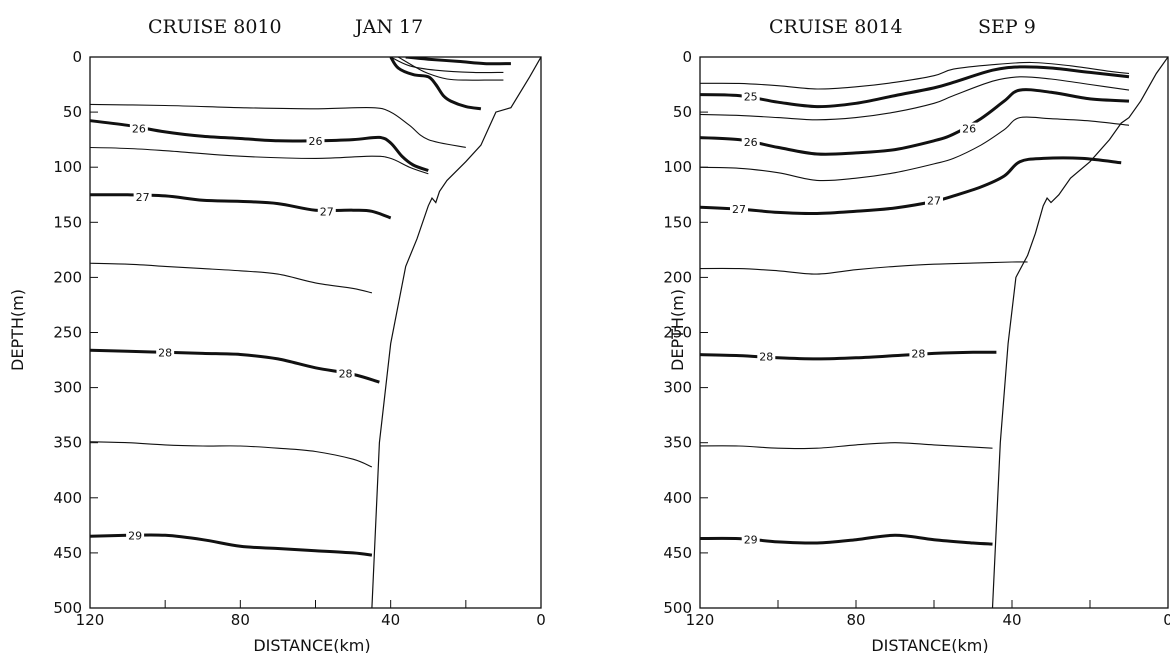  Describe the element at coordinates (90, 620) in the screenshot. I see `left-x-tick-label: 120` at that location.